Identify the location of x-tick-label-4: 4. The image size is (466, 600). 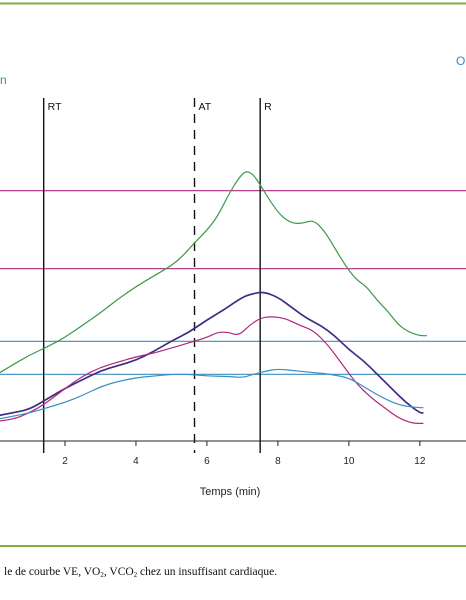
(136, 461).